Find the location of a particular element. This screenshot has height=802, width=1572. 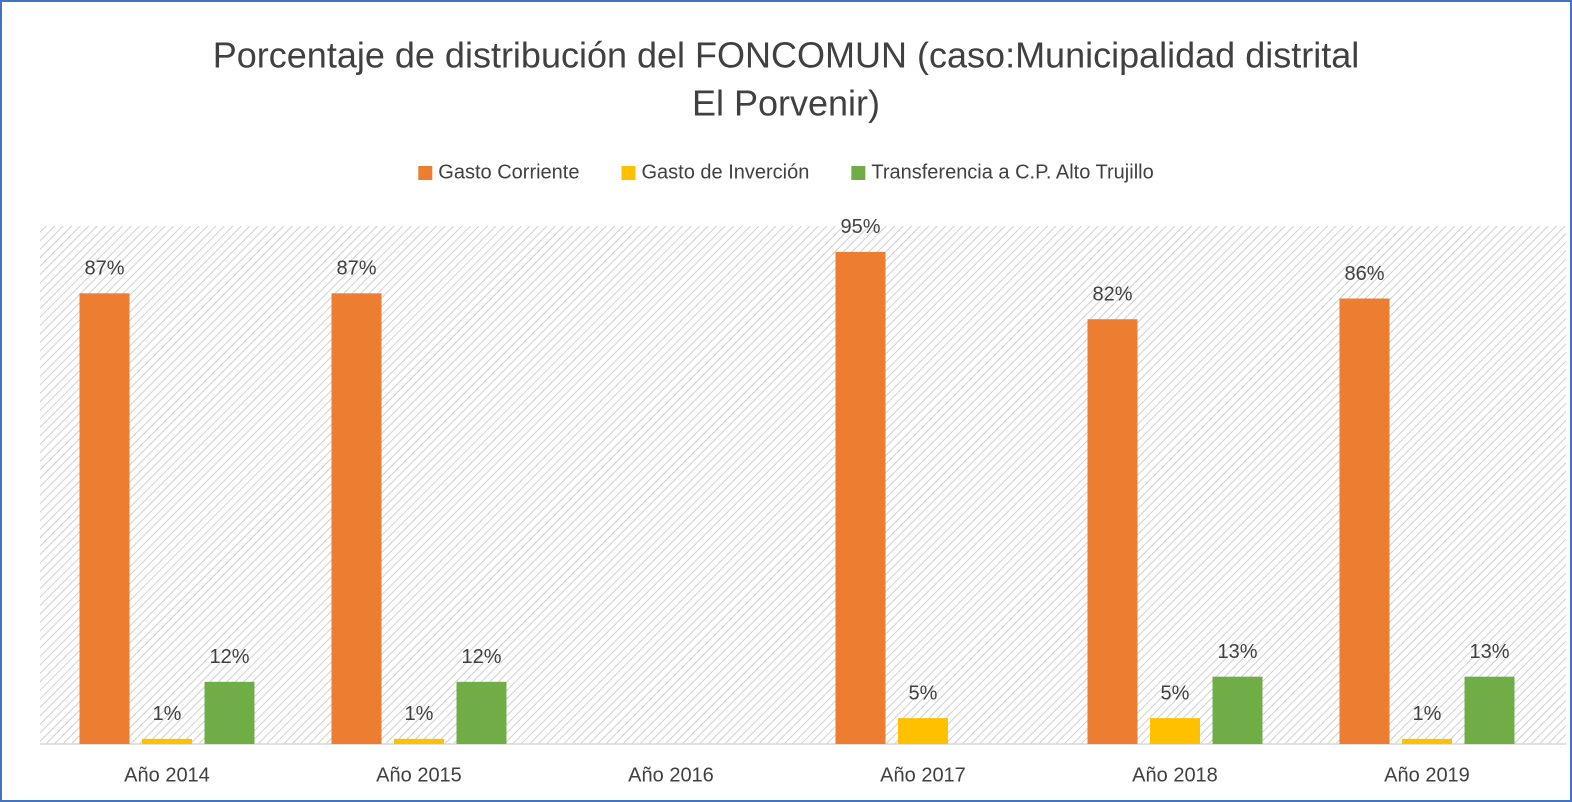

x-tick-label: Año 2018 is located at coordinates (1175, 775).